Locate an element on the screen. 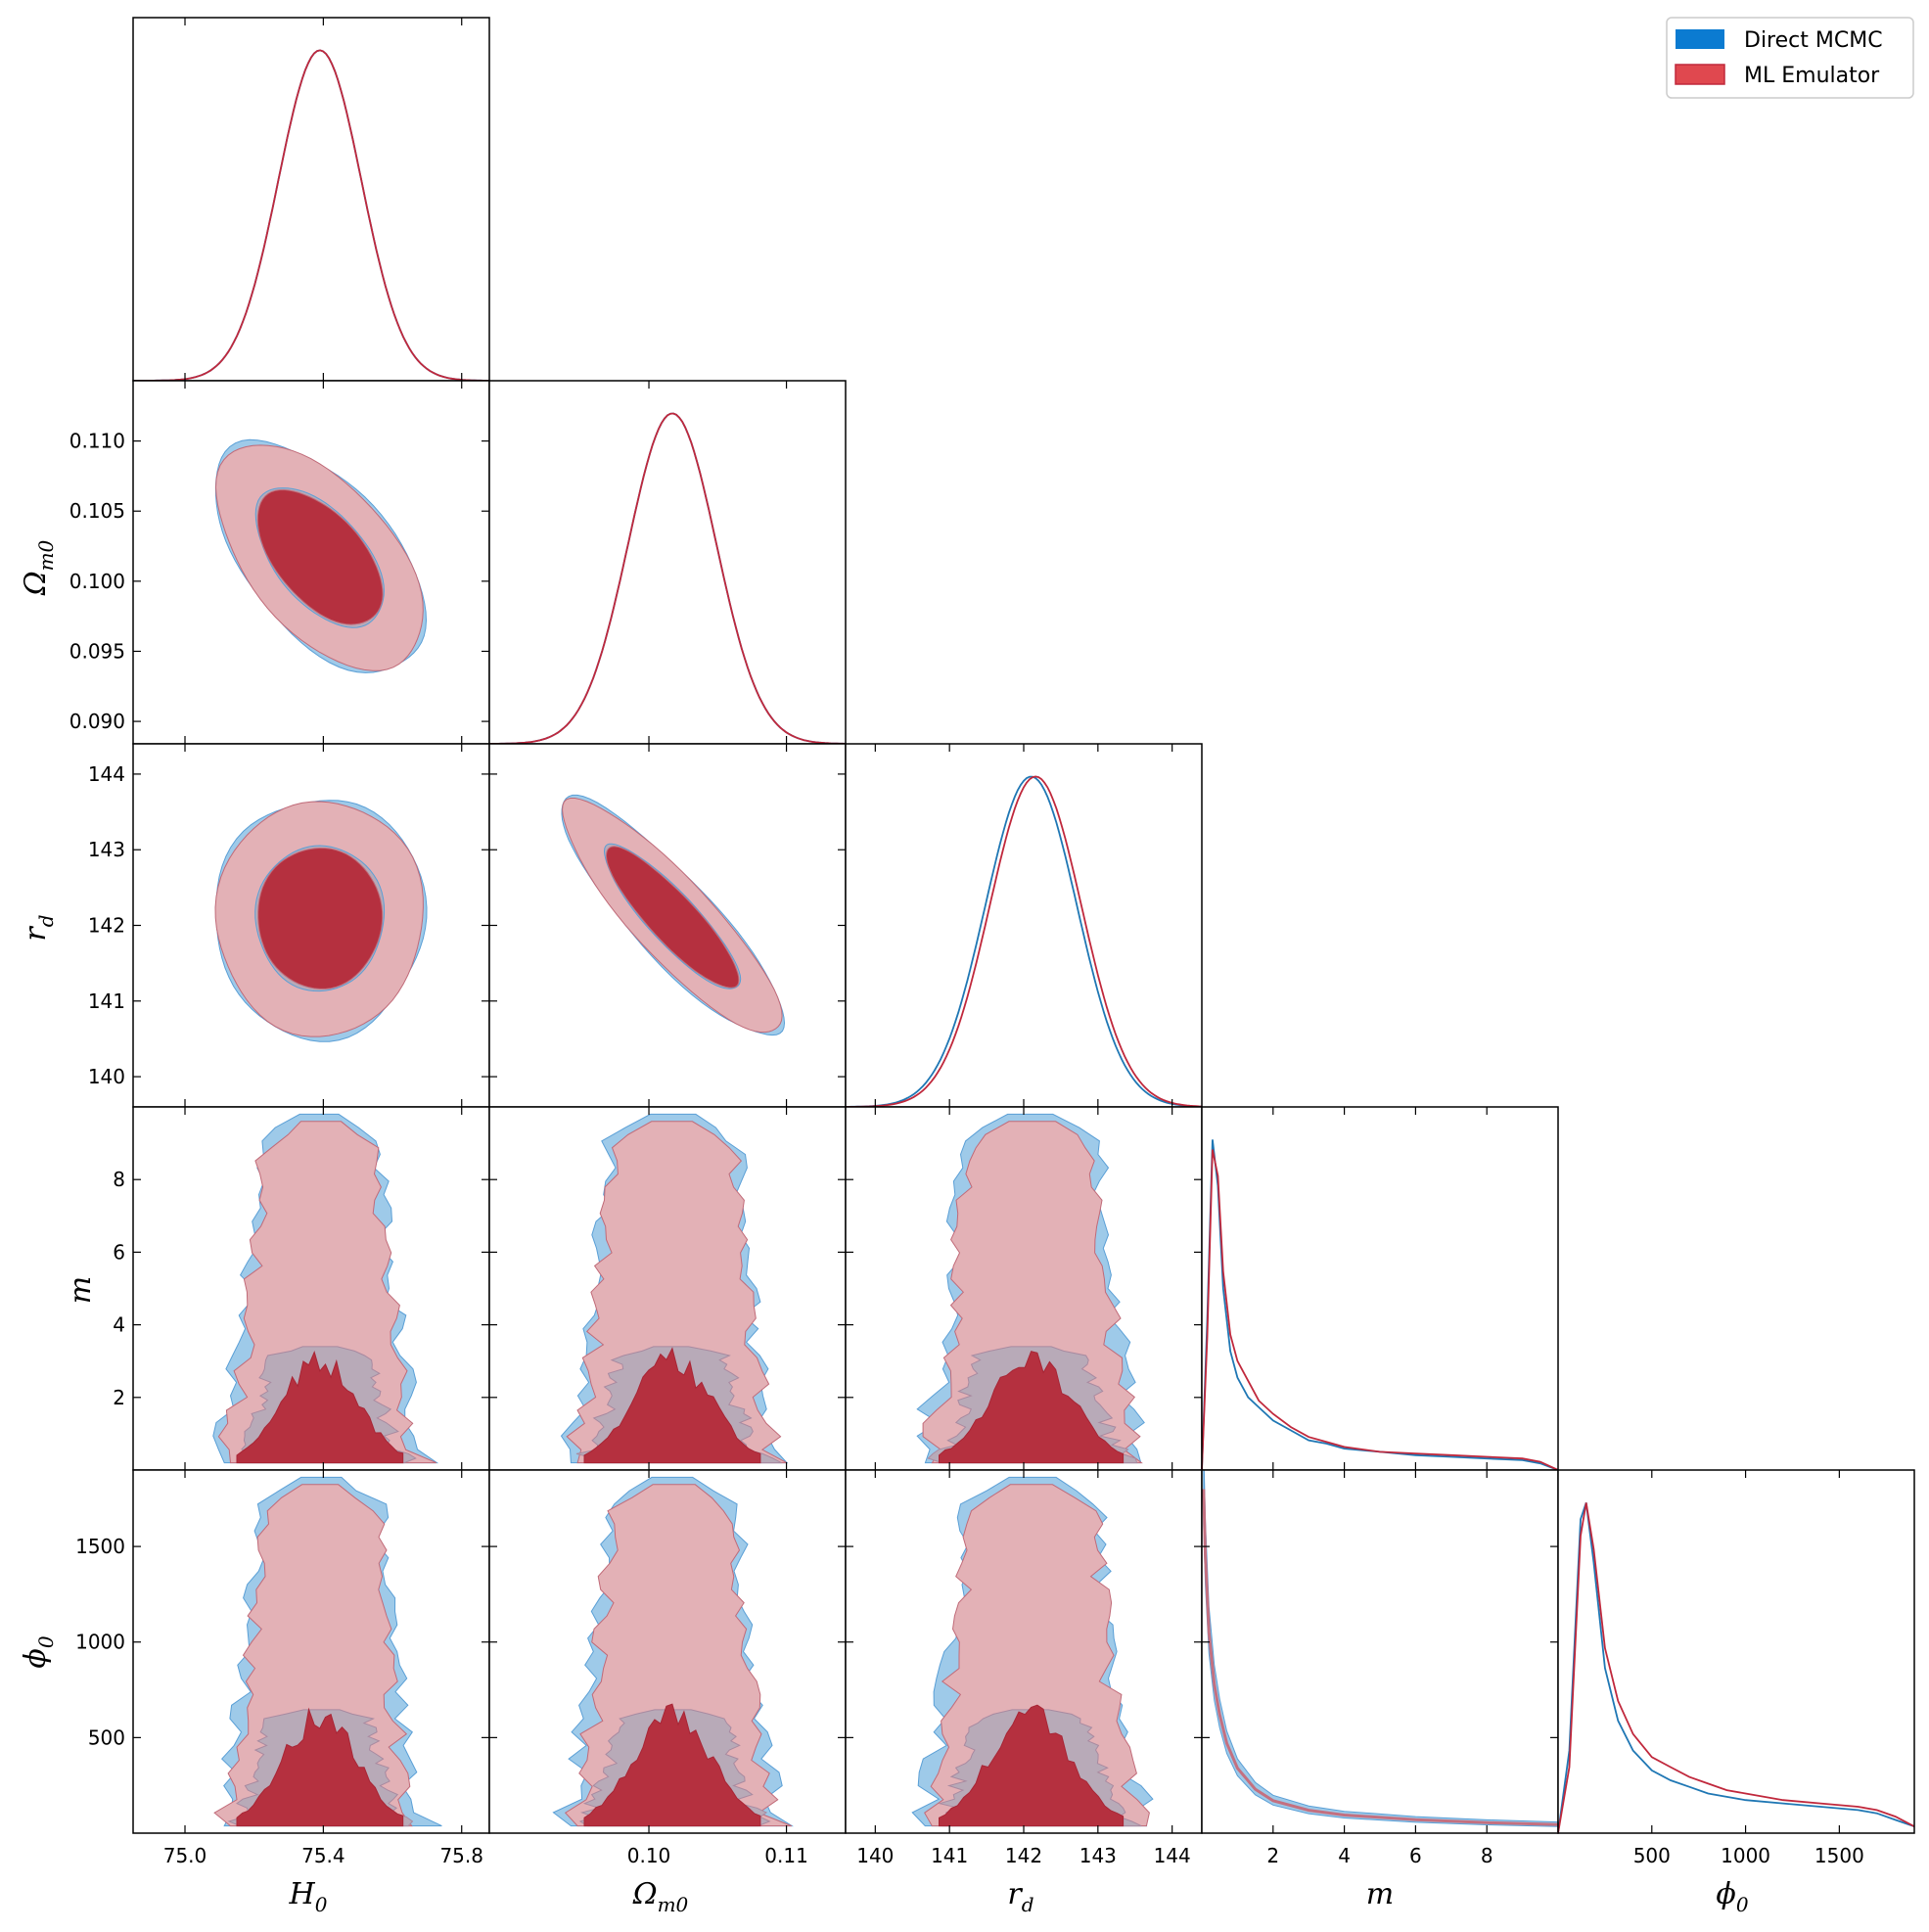  x-tick-label: 2 is located at coordinates (1272, 1855).